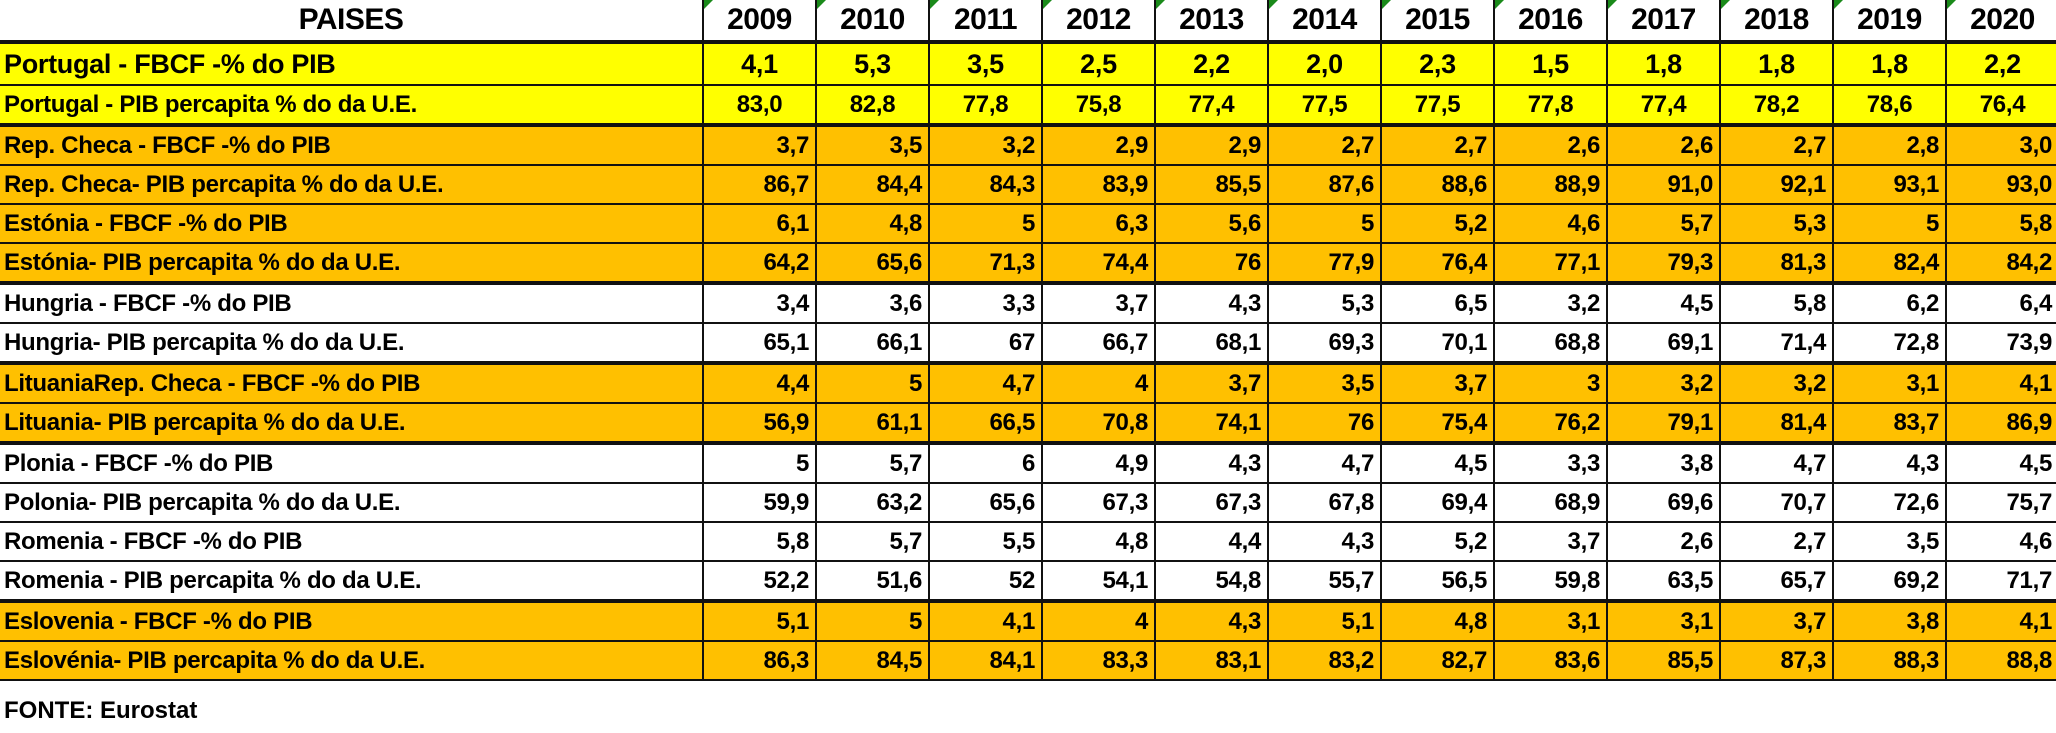 This screenshot has width=2056, height=733. I want to click on cell-2014: 67,8, so click(1324, 502).